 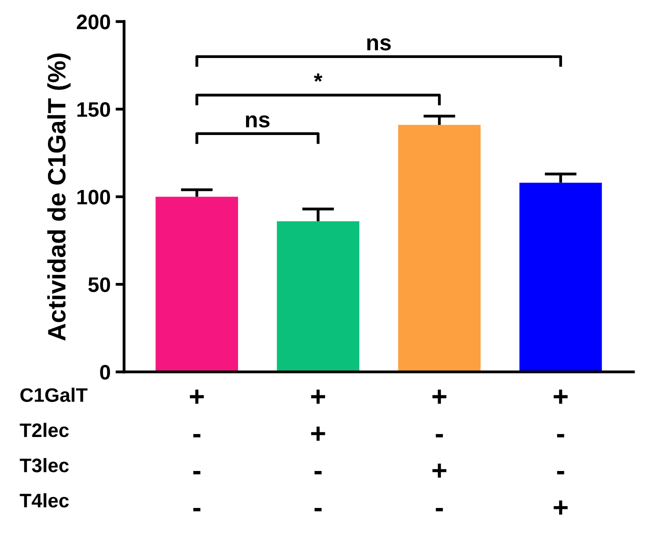 What do you see at coordinates (318, 77) in the screenshot?
I see `annotation: *` at bounding box center [318, 77].